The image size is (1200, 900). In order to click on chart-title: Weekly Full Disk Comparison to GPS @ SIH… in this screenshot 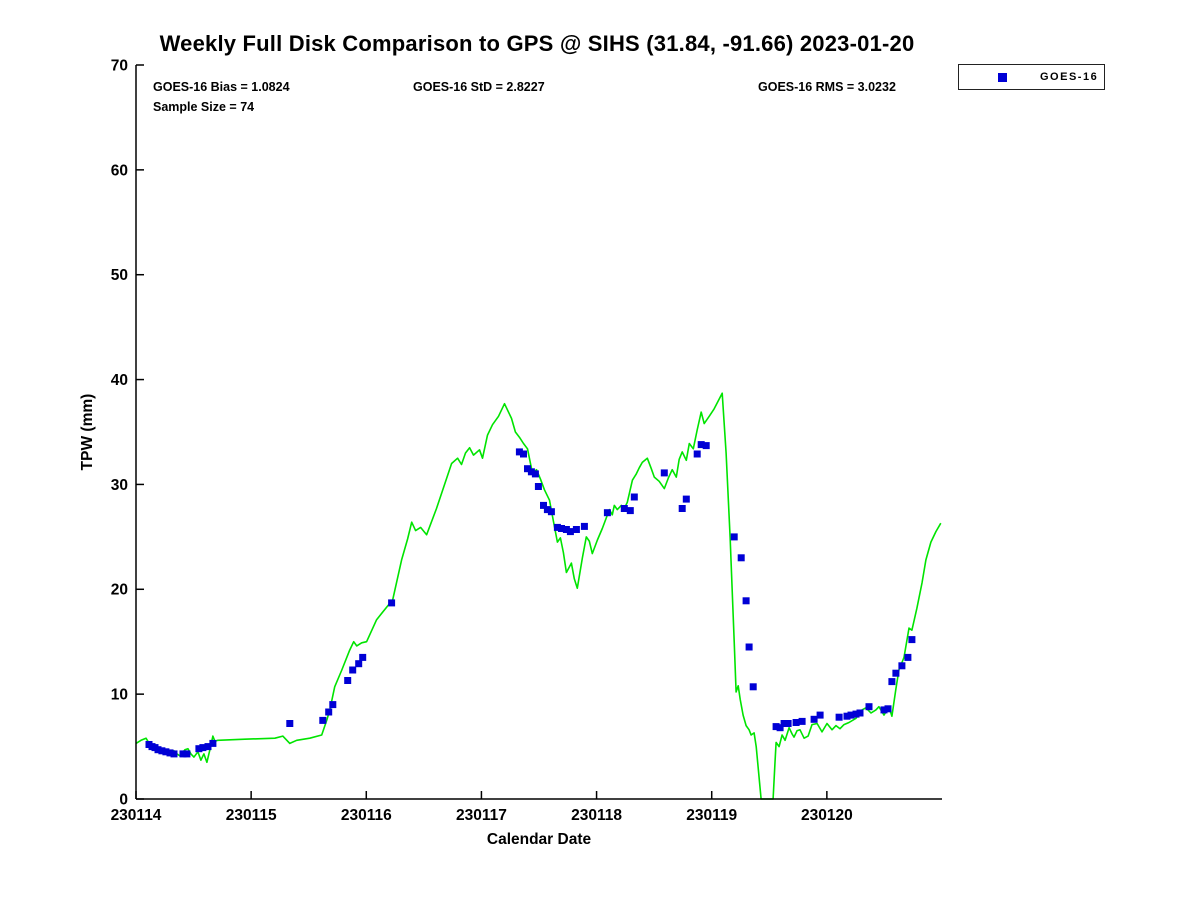, I will do `click(537, 43)`.